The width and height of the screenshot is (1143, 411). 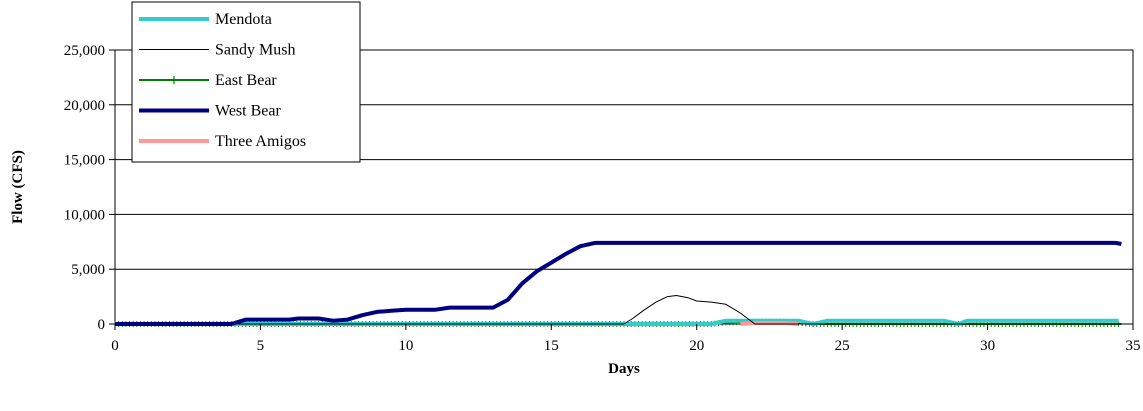 What do you see at coordinates (405, 346) in the screenshot?
I see `x-tick-label: 10` at bounding box center [405, 346].